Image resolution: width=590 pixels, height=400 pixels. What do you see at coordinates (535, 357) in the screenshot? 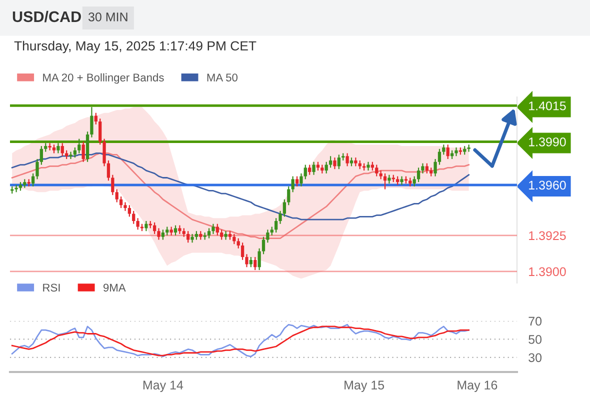
I see `y-tick-label: 30` at bounding box center [535, 357].